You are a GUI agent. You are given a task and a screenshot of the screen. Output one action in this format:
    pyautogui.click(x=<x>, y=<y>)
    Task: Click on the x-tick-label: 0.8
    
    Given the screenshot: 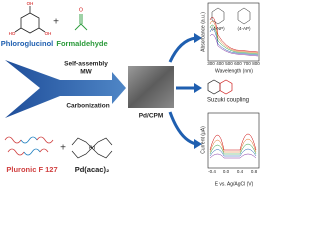 What is the action you would take?
    pyautogui.click(x=254, y=171)
    